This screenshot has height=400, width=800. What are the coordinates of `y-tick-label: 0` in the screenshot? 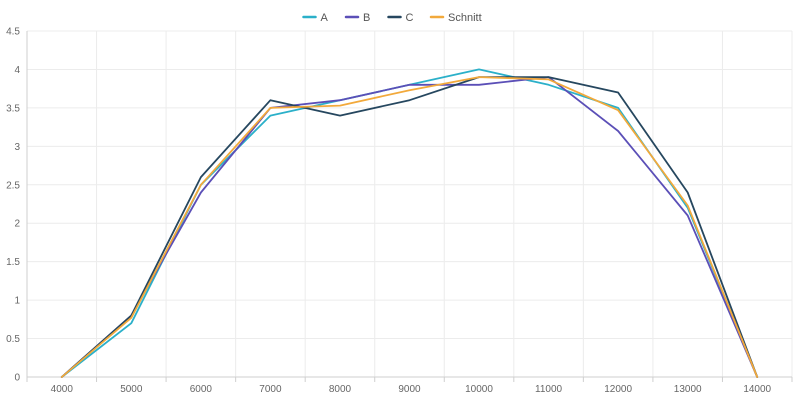 It's located at (17, 378).